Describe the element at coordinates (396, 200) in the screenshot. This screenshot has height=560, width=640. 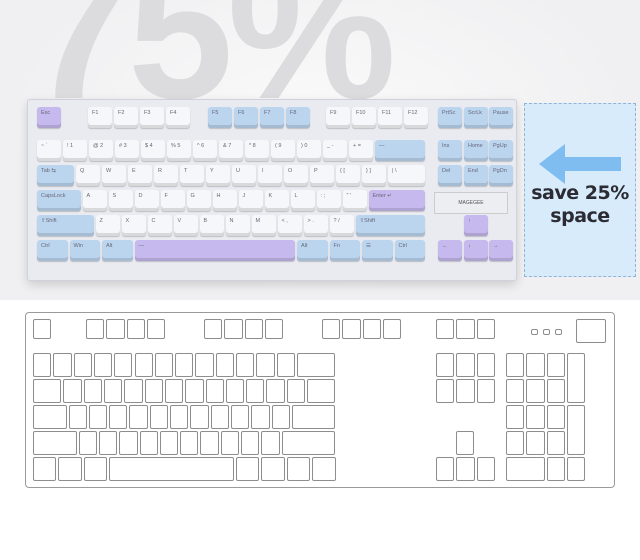
I see `key: Enter ↵` at that location.